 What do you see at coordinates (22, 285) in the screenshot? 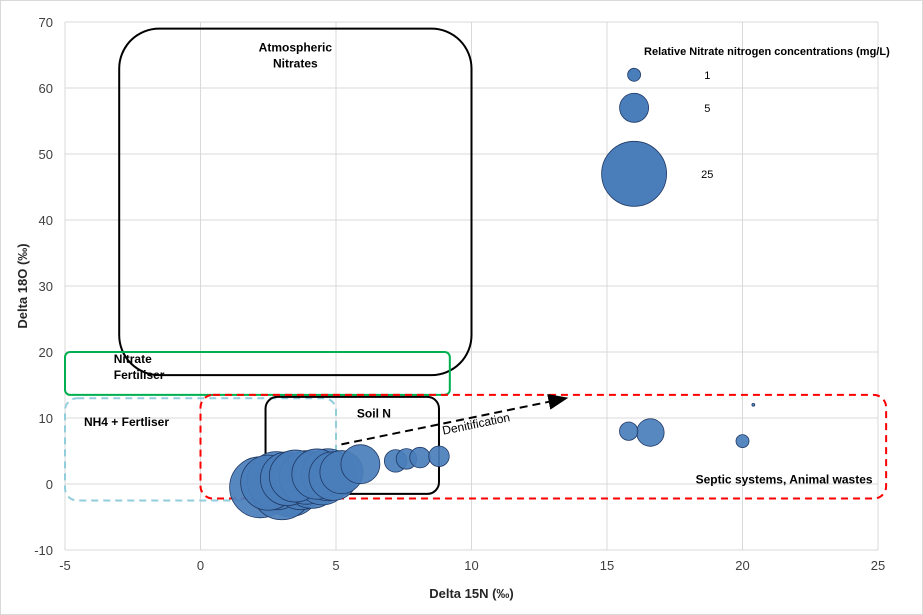
I see `y-axis-title: Delta 18O (‰)` at bounding box center [22, 285].